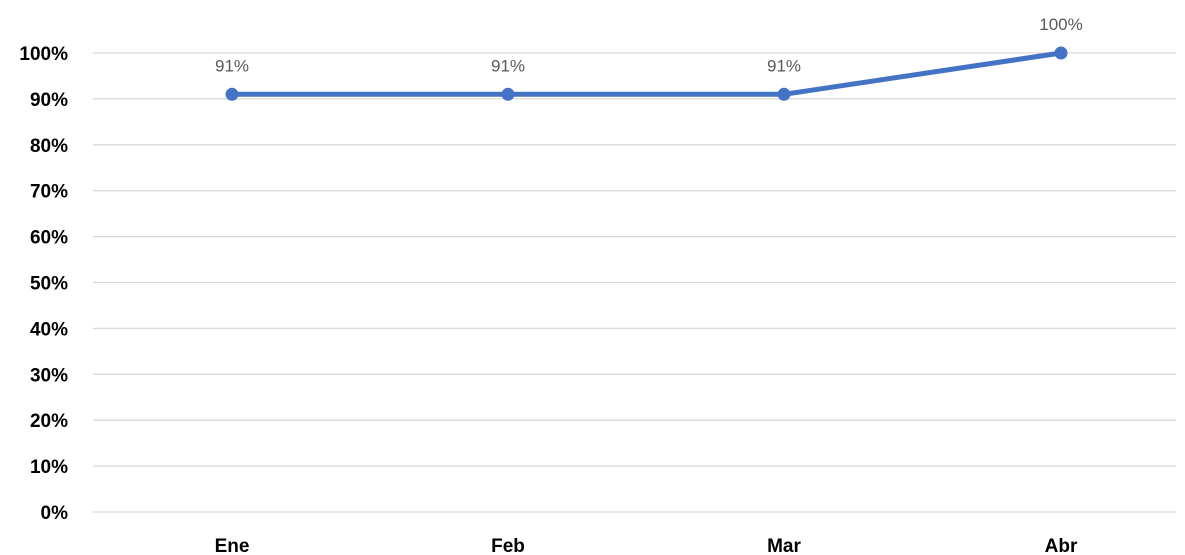 The width and height of the screenshot is (1185, 555). What do you see at coordinates (1061, 545) in the screenshot?
I see `x-tick-label: Abr` at bounding box center [1061, 545].